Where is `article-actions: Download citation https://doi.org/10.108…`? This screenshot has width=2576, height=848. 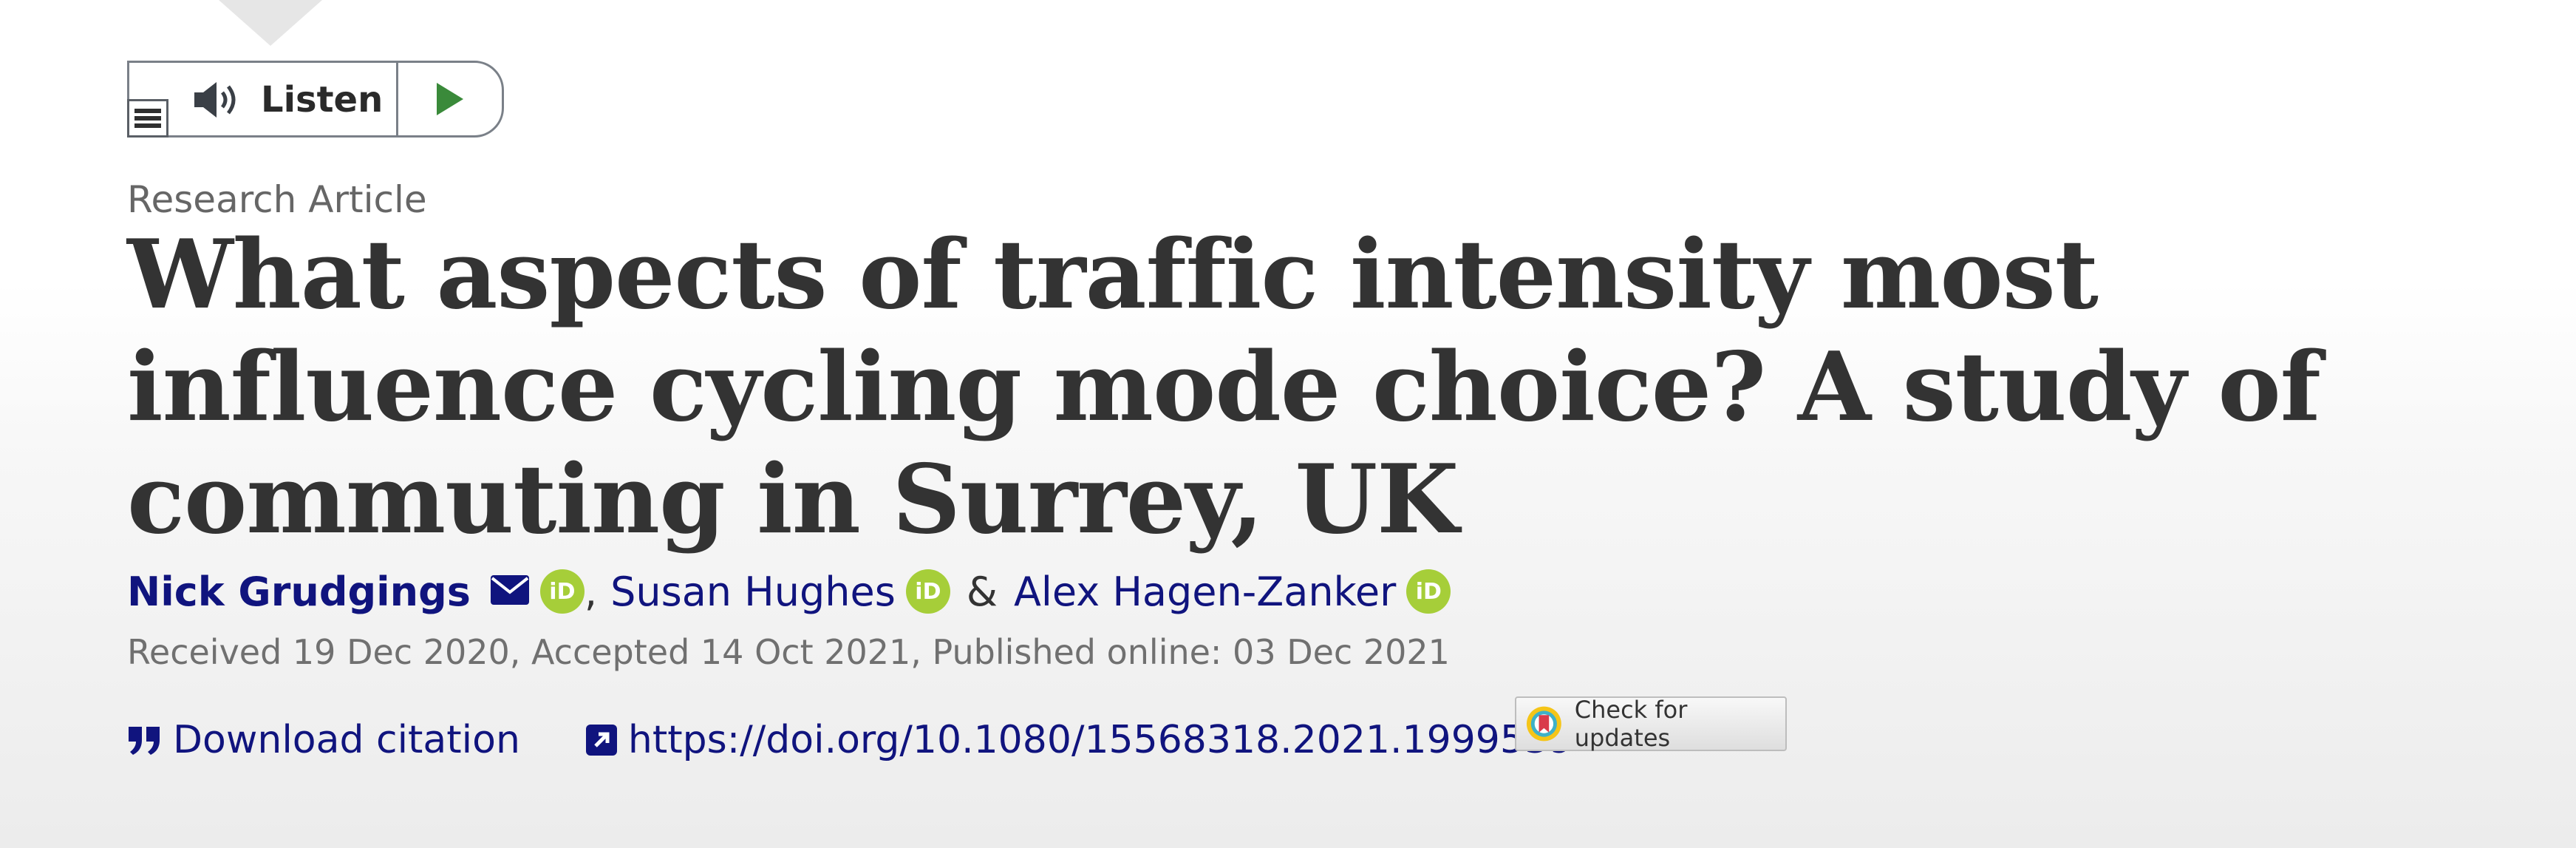
article-actions: Download citation https://doi.org/10.108… is located at coordinates (850, 740).